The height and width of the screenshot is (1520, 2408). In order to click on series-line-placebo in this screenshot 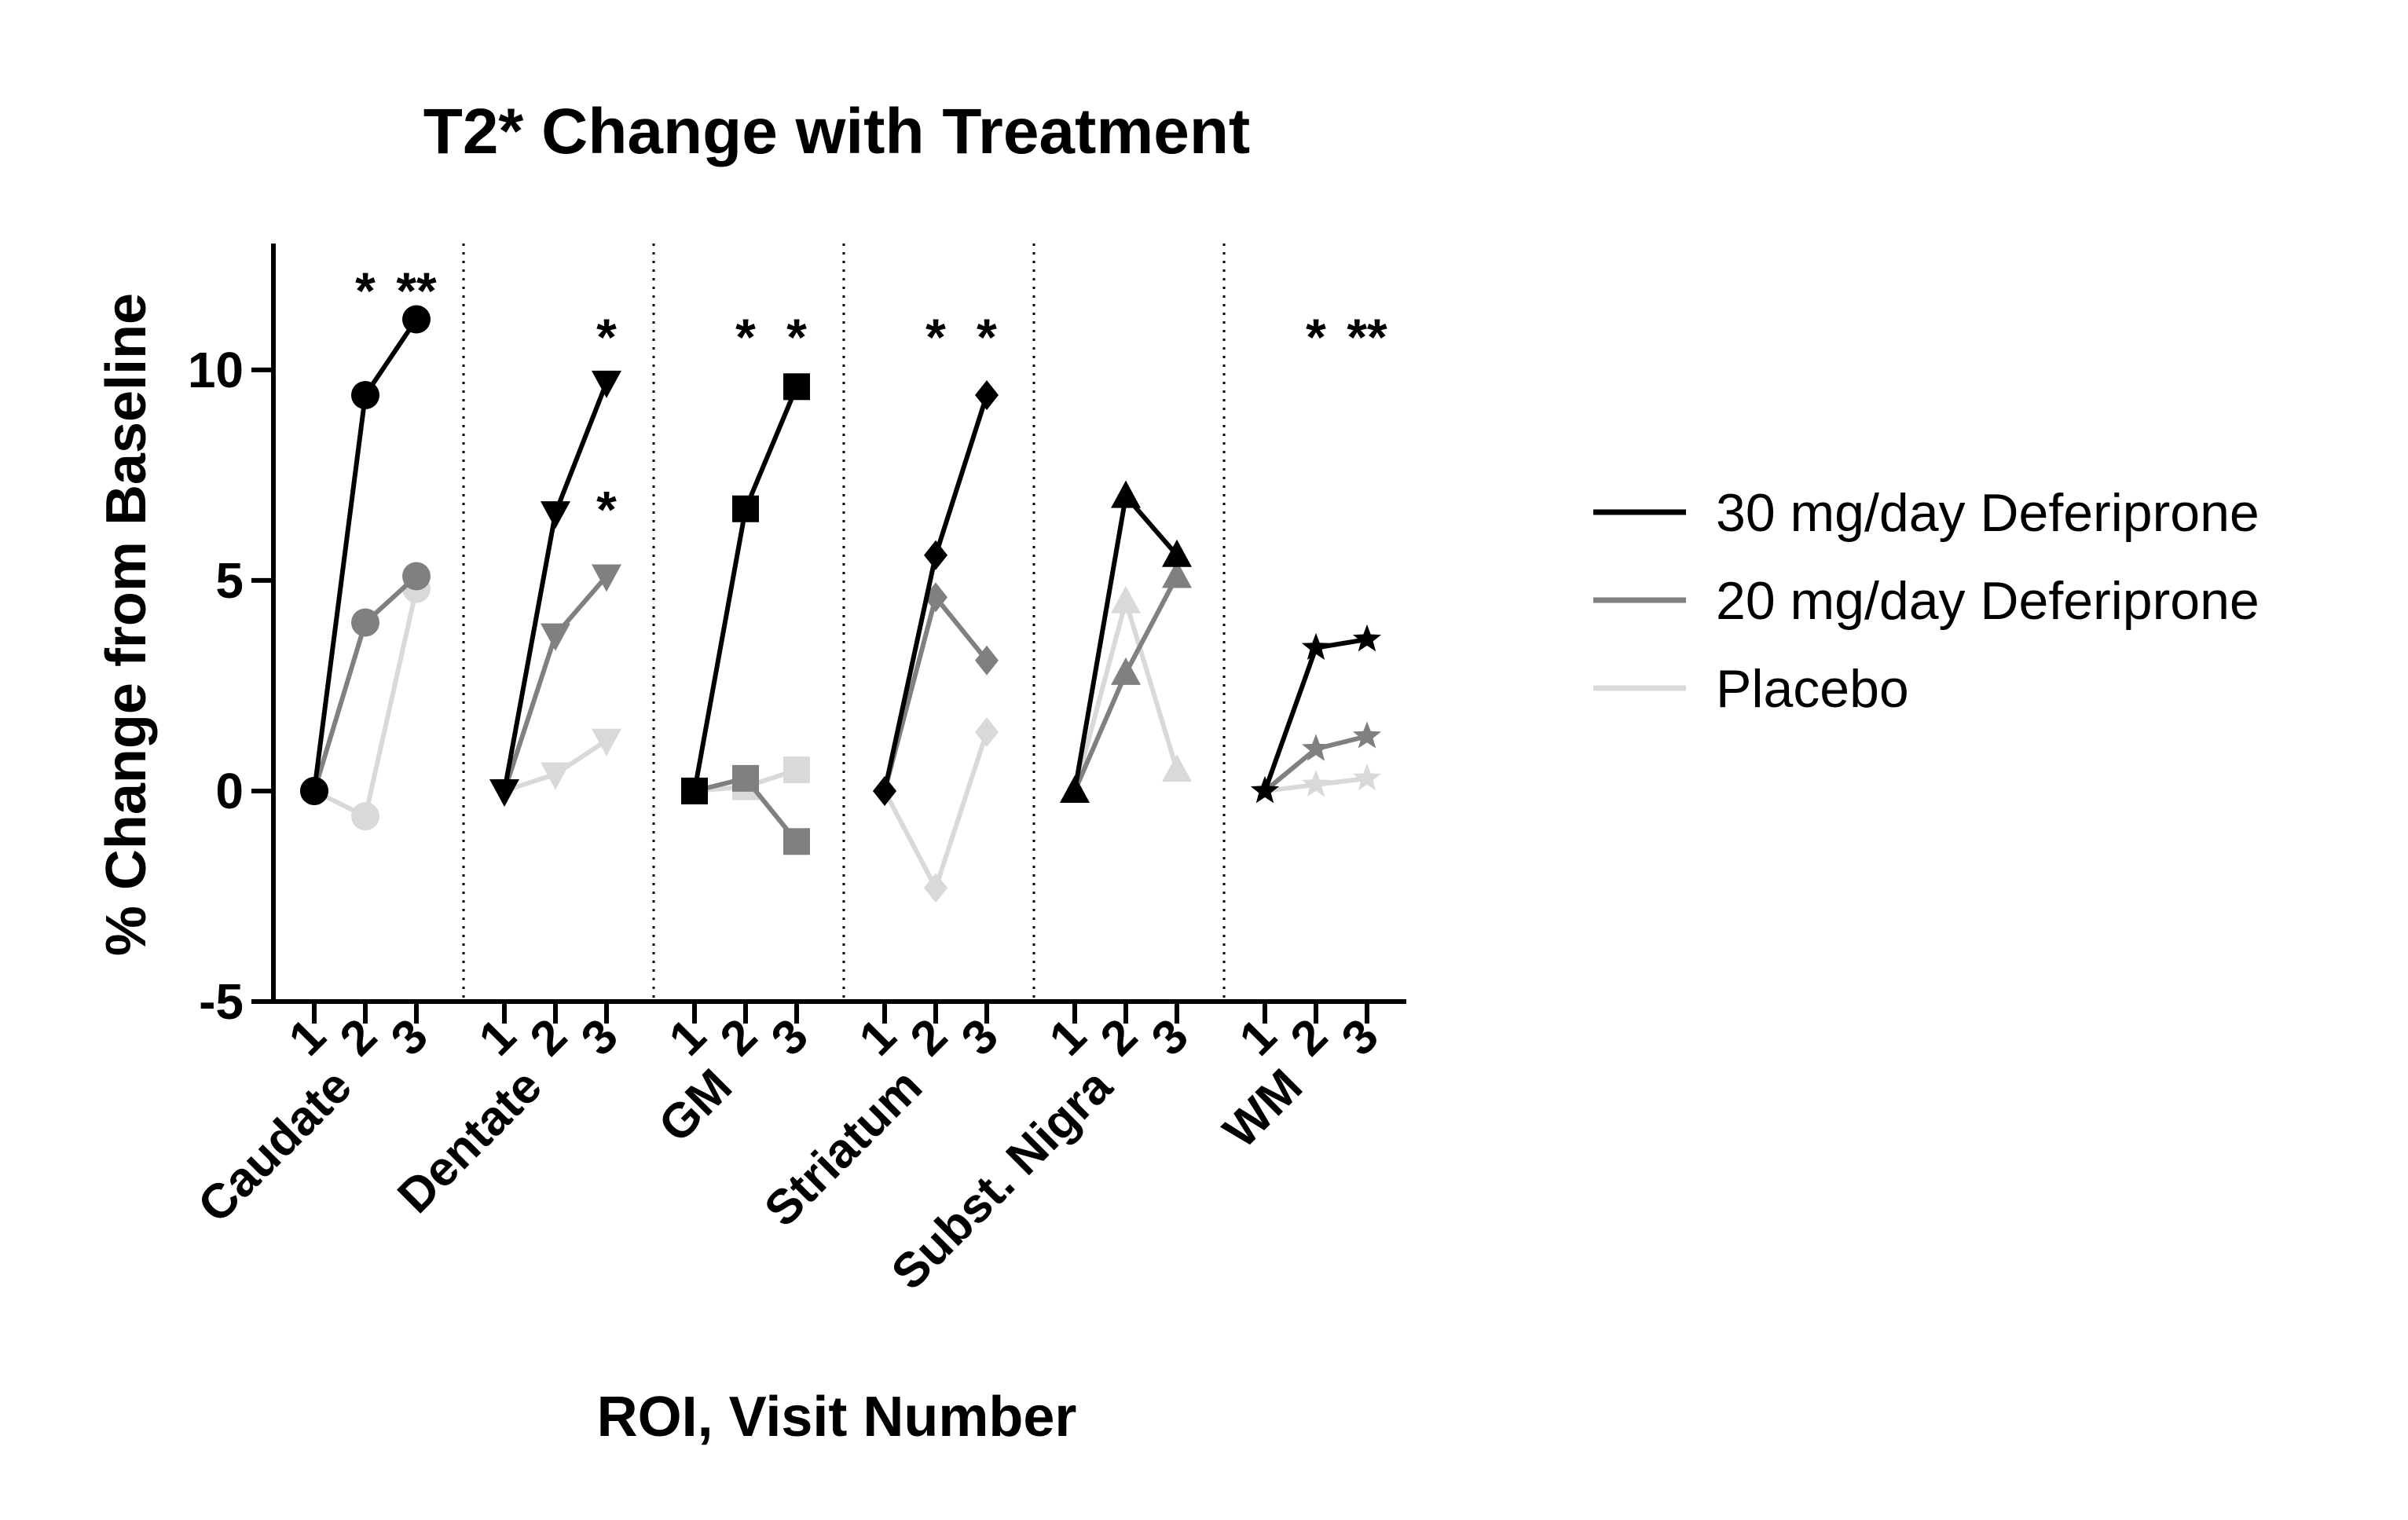, I will do `click(935, 812)`.